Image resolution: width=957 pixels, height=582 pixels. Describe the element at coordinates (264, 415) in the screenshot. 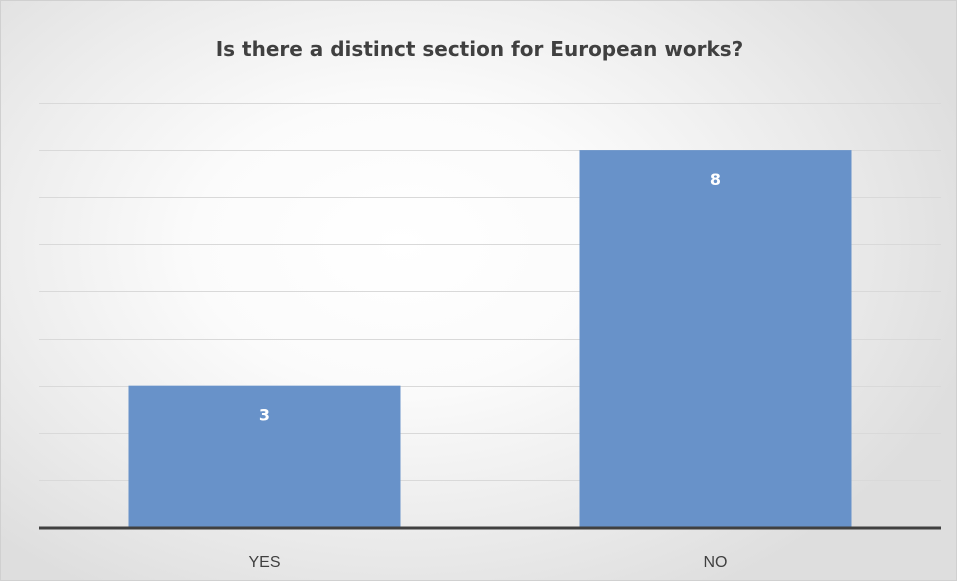

I see `data-label: 3` at that location.